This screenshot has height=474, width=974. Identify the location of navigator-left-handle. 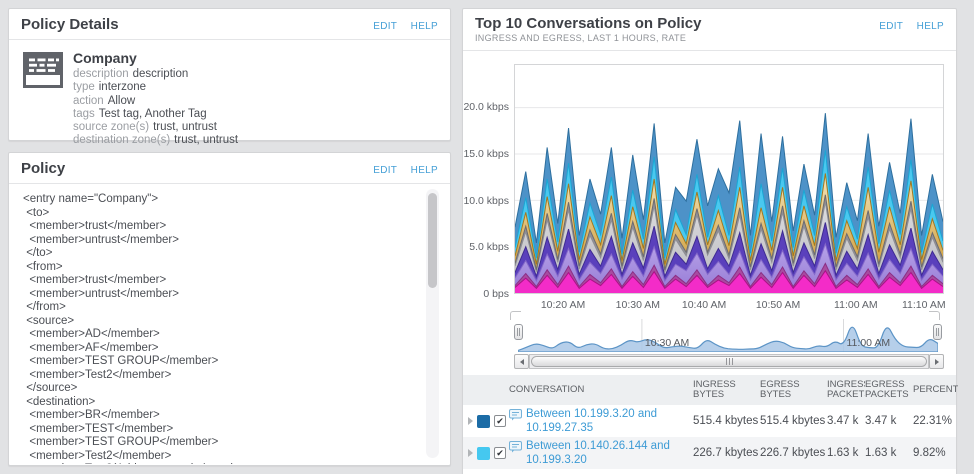
(518, 332).